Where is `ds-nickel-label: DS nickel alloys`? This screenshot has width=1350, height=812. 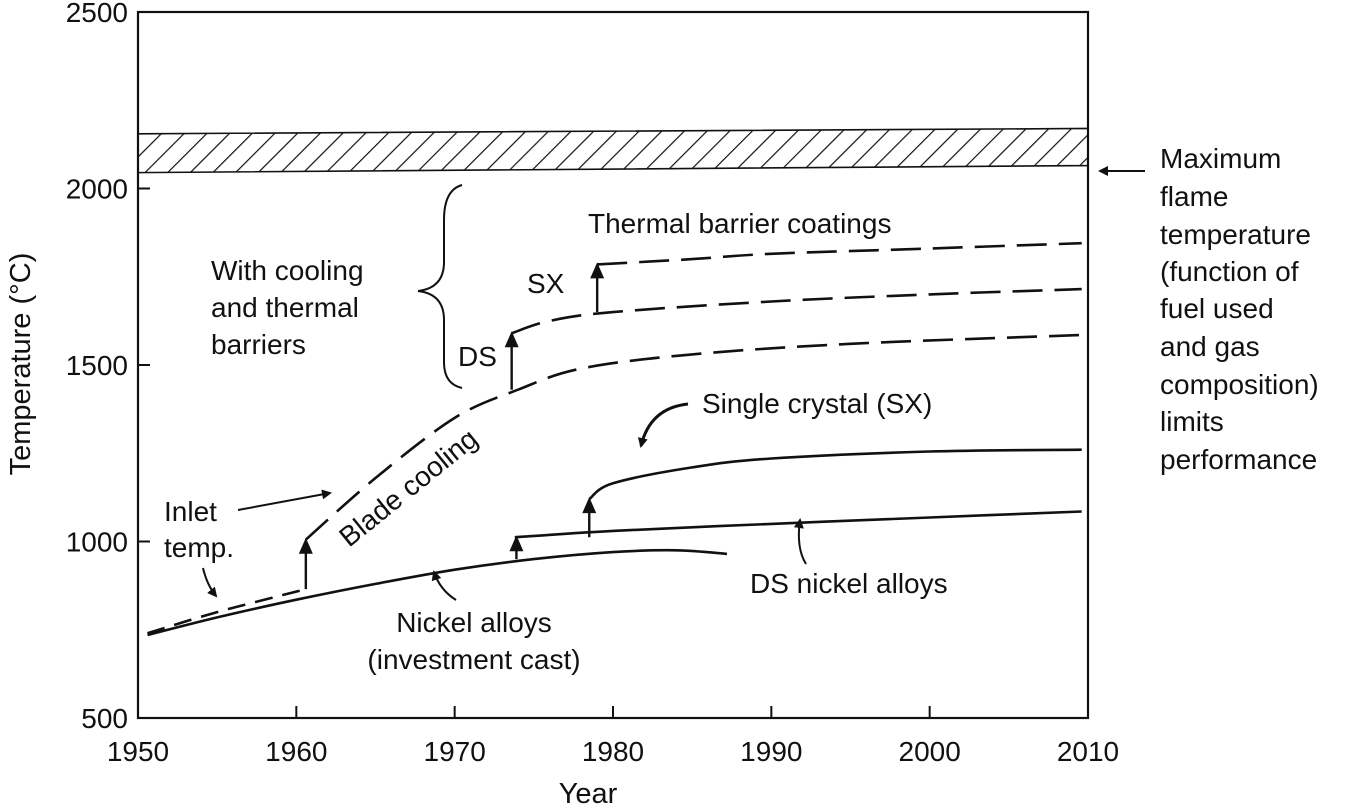
ds-nickel-label: DS nickel alloys is located at coordinates (849, 583).